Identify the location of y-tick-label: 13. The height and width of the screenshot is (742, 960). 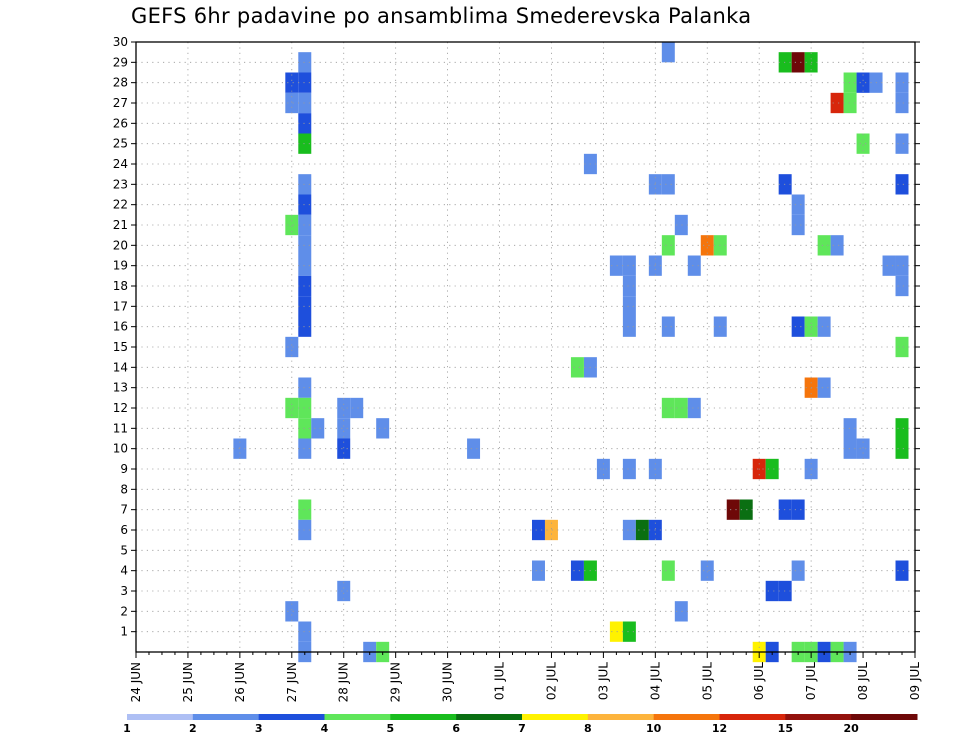
(120, 388).